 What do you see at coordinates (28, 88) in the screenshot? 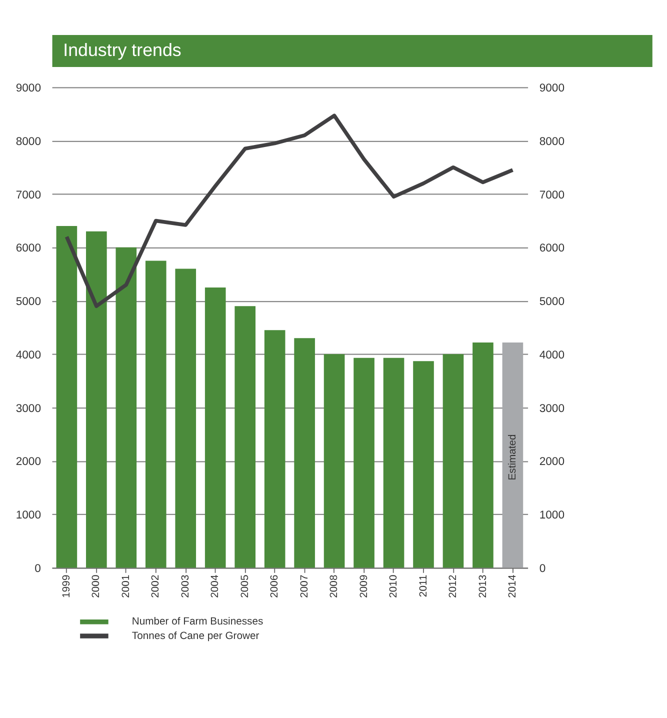
I see `y-tick-label: 9000` at bounding box center [28, 88].